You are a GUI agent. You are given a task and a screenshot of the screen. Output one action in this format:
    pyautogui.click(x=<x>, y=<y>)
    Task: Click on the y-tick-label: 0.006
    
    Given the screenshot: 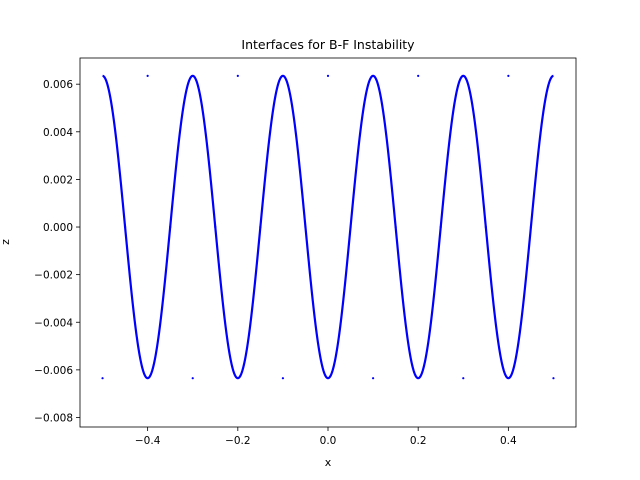 What is the action you would take?
    pyautogui.click(x=58, y=85)
    